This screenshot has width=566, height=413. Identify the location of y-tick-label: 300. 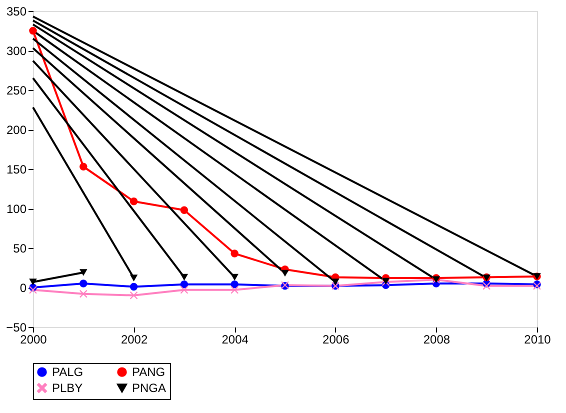
(16, 51).